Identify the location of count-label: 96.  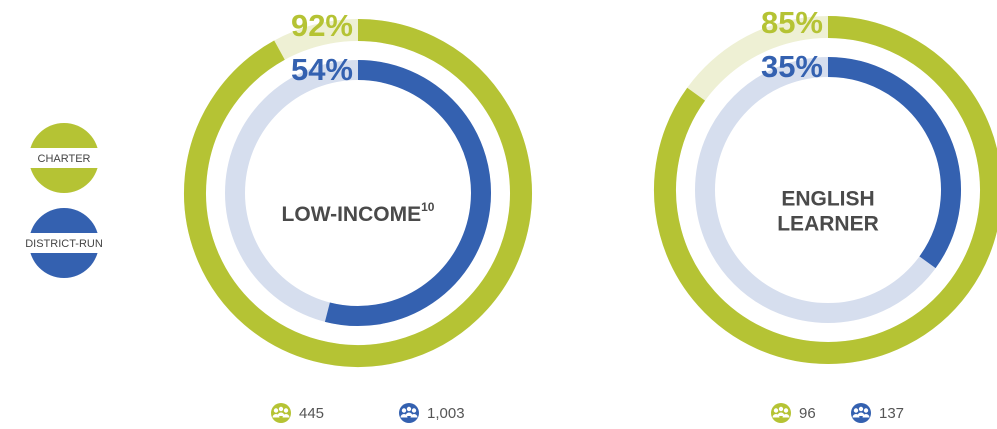
(807, 413).